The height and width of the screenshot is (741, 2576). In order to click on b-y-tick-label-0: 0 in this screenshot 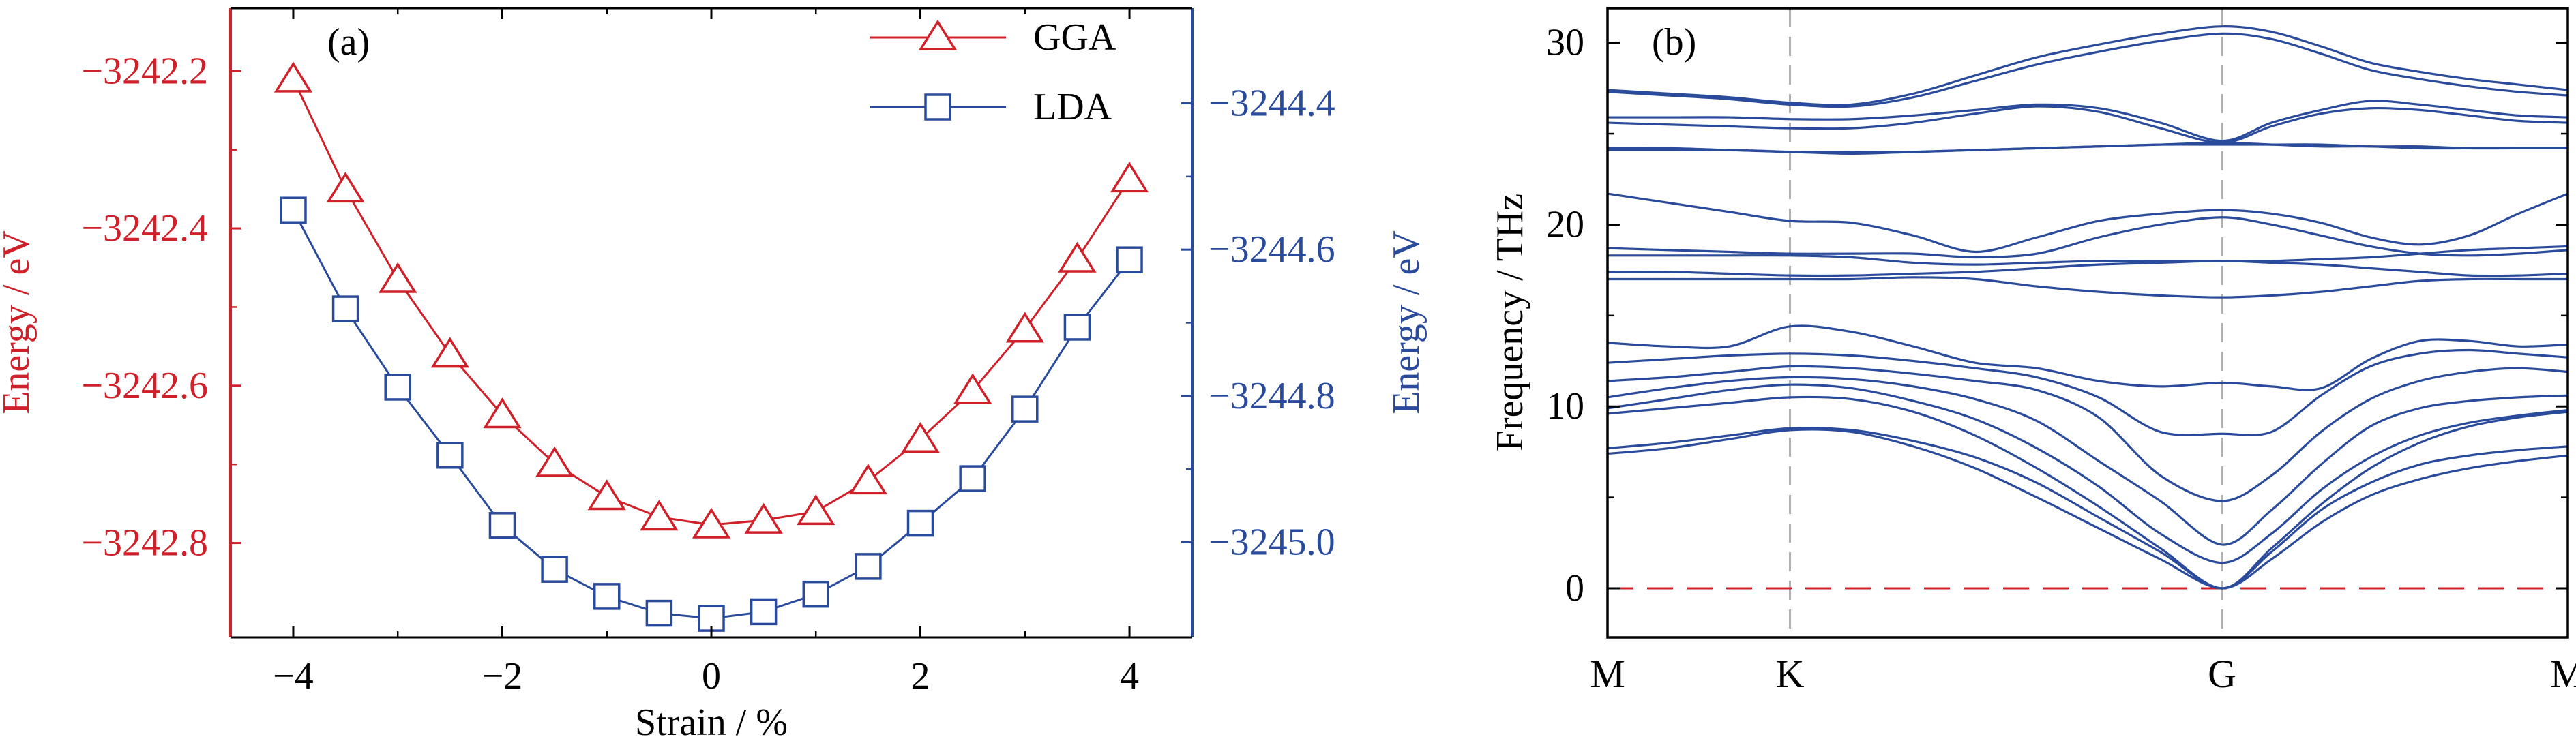, I will do `click(1574, 588)`.